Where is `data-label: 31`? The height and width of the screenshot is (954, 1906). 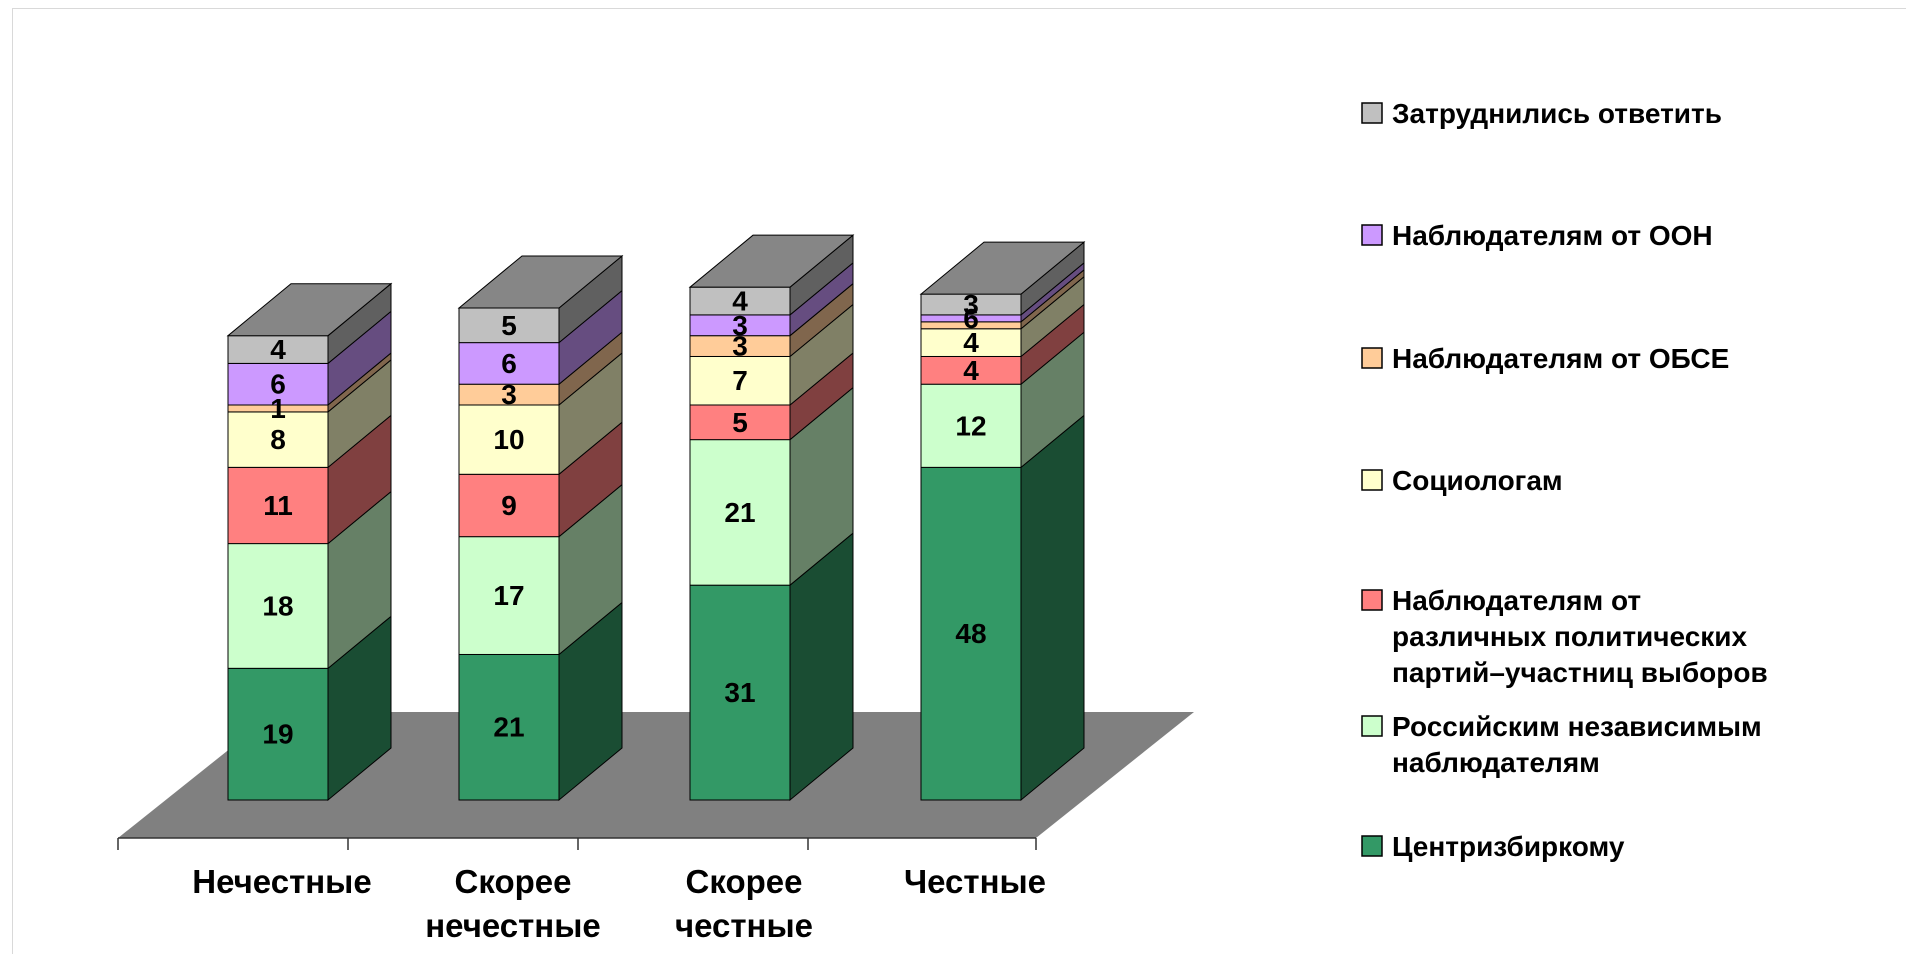 data-label: 31 is located at coordinates (739, 692).